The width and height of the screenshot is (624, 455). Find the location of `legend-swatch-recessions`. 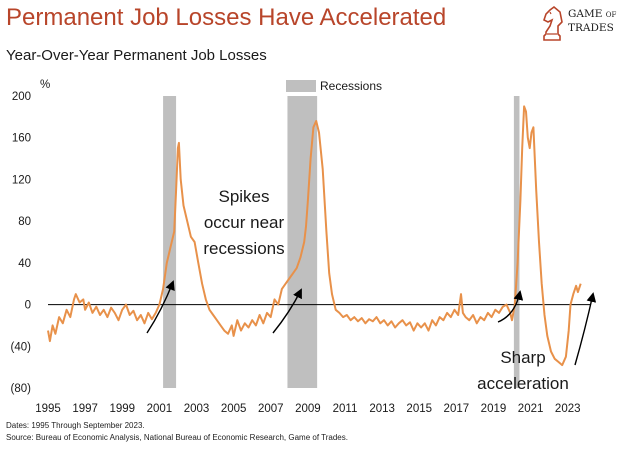

legend-swatch-recessions is located at coordinates (301, 86).